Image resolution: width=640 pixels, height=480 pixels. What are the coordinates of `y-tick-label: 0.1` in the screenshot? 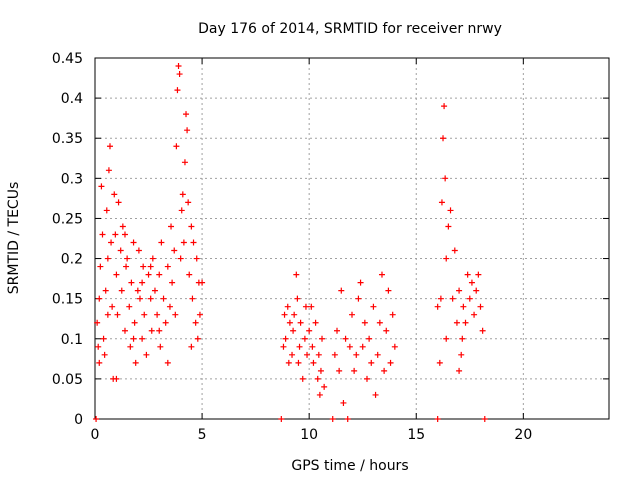 It's located at (72, 340).